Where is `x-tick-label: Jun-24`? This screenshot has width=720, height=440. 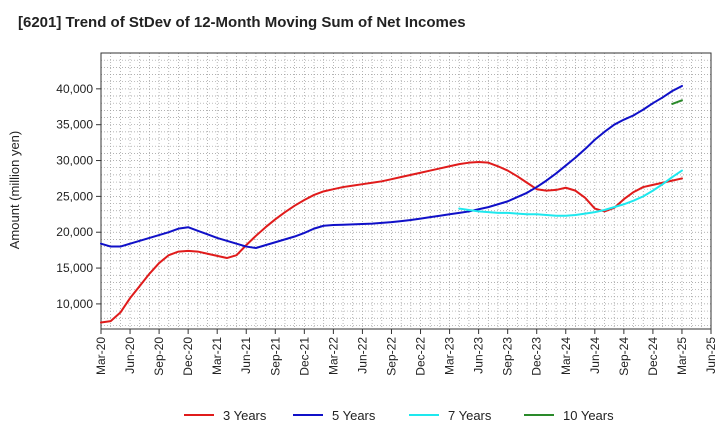
x-tick-label: Jun-24 is located at coordinates (595, 355).